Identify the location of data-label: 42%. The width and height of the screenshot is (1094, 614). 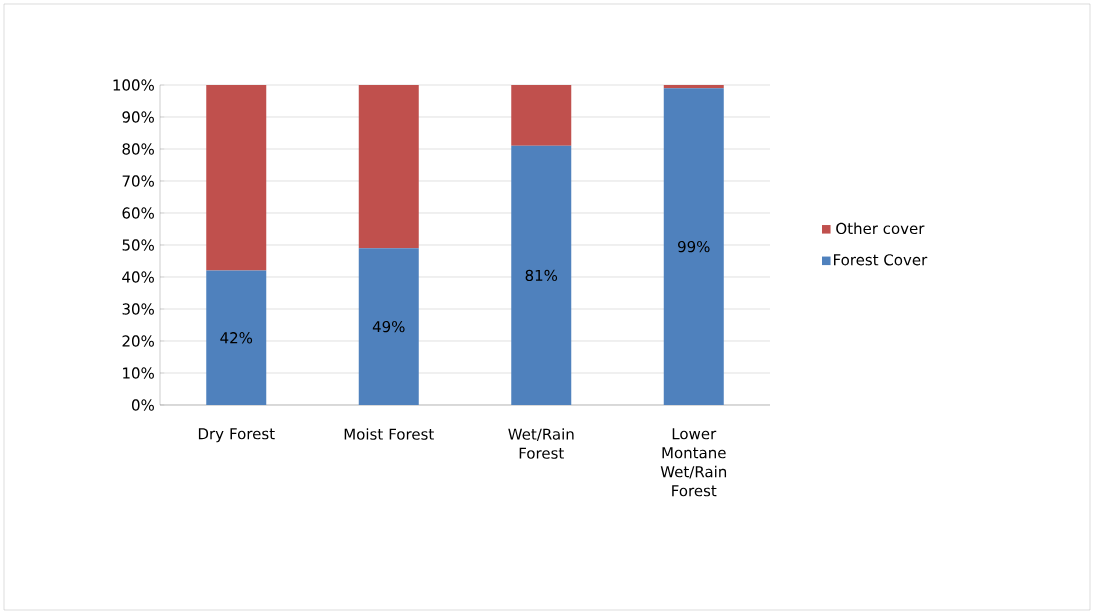
(236, 338).